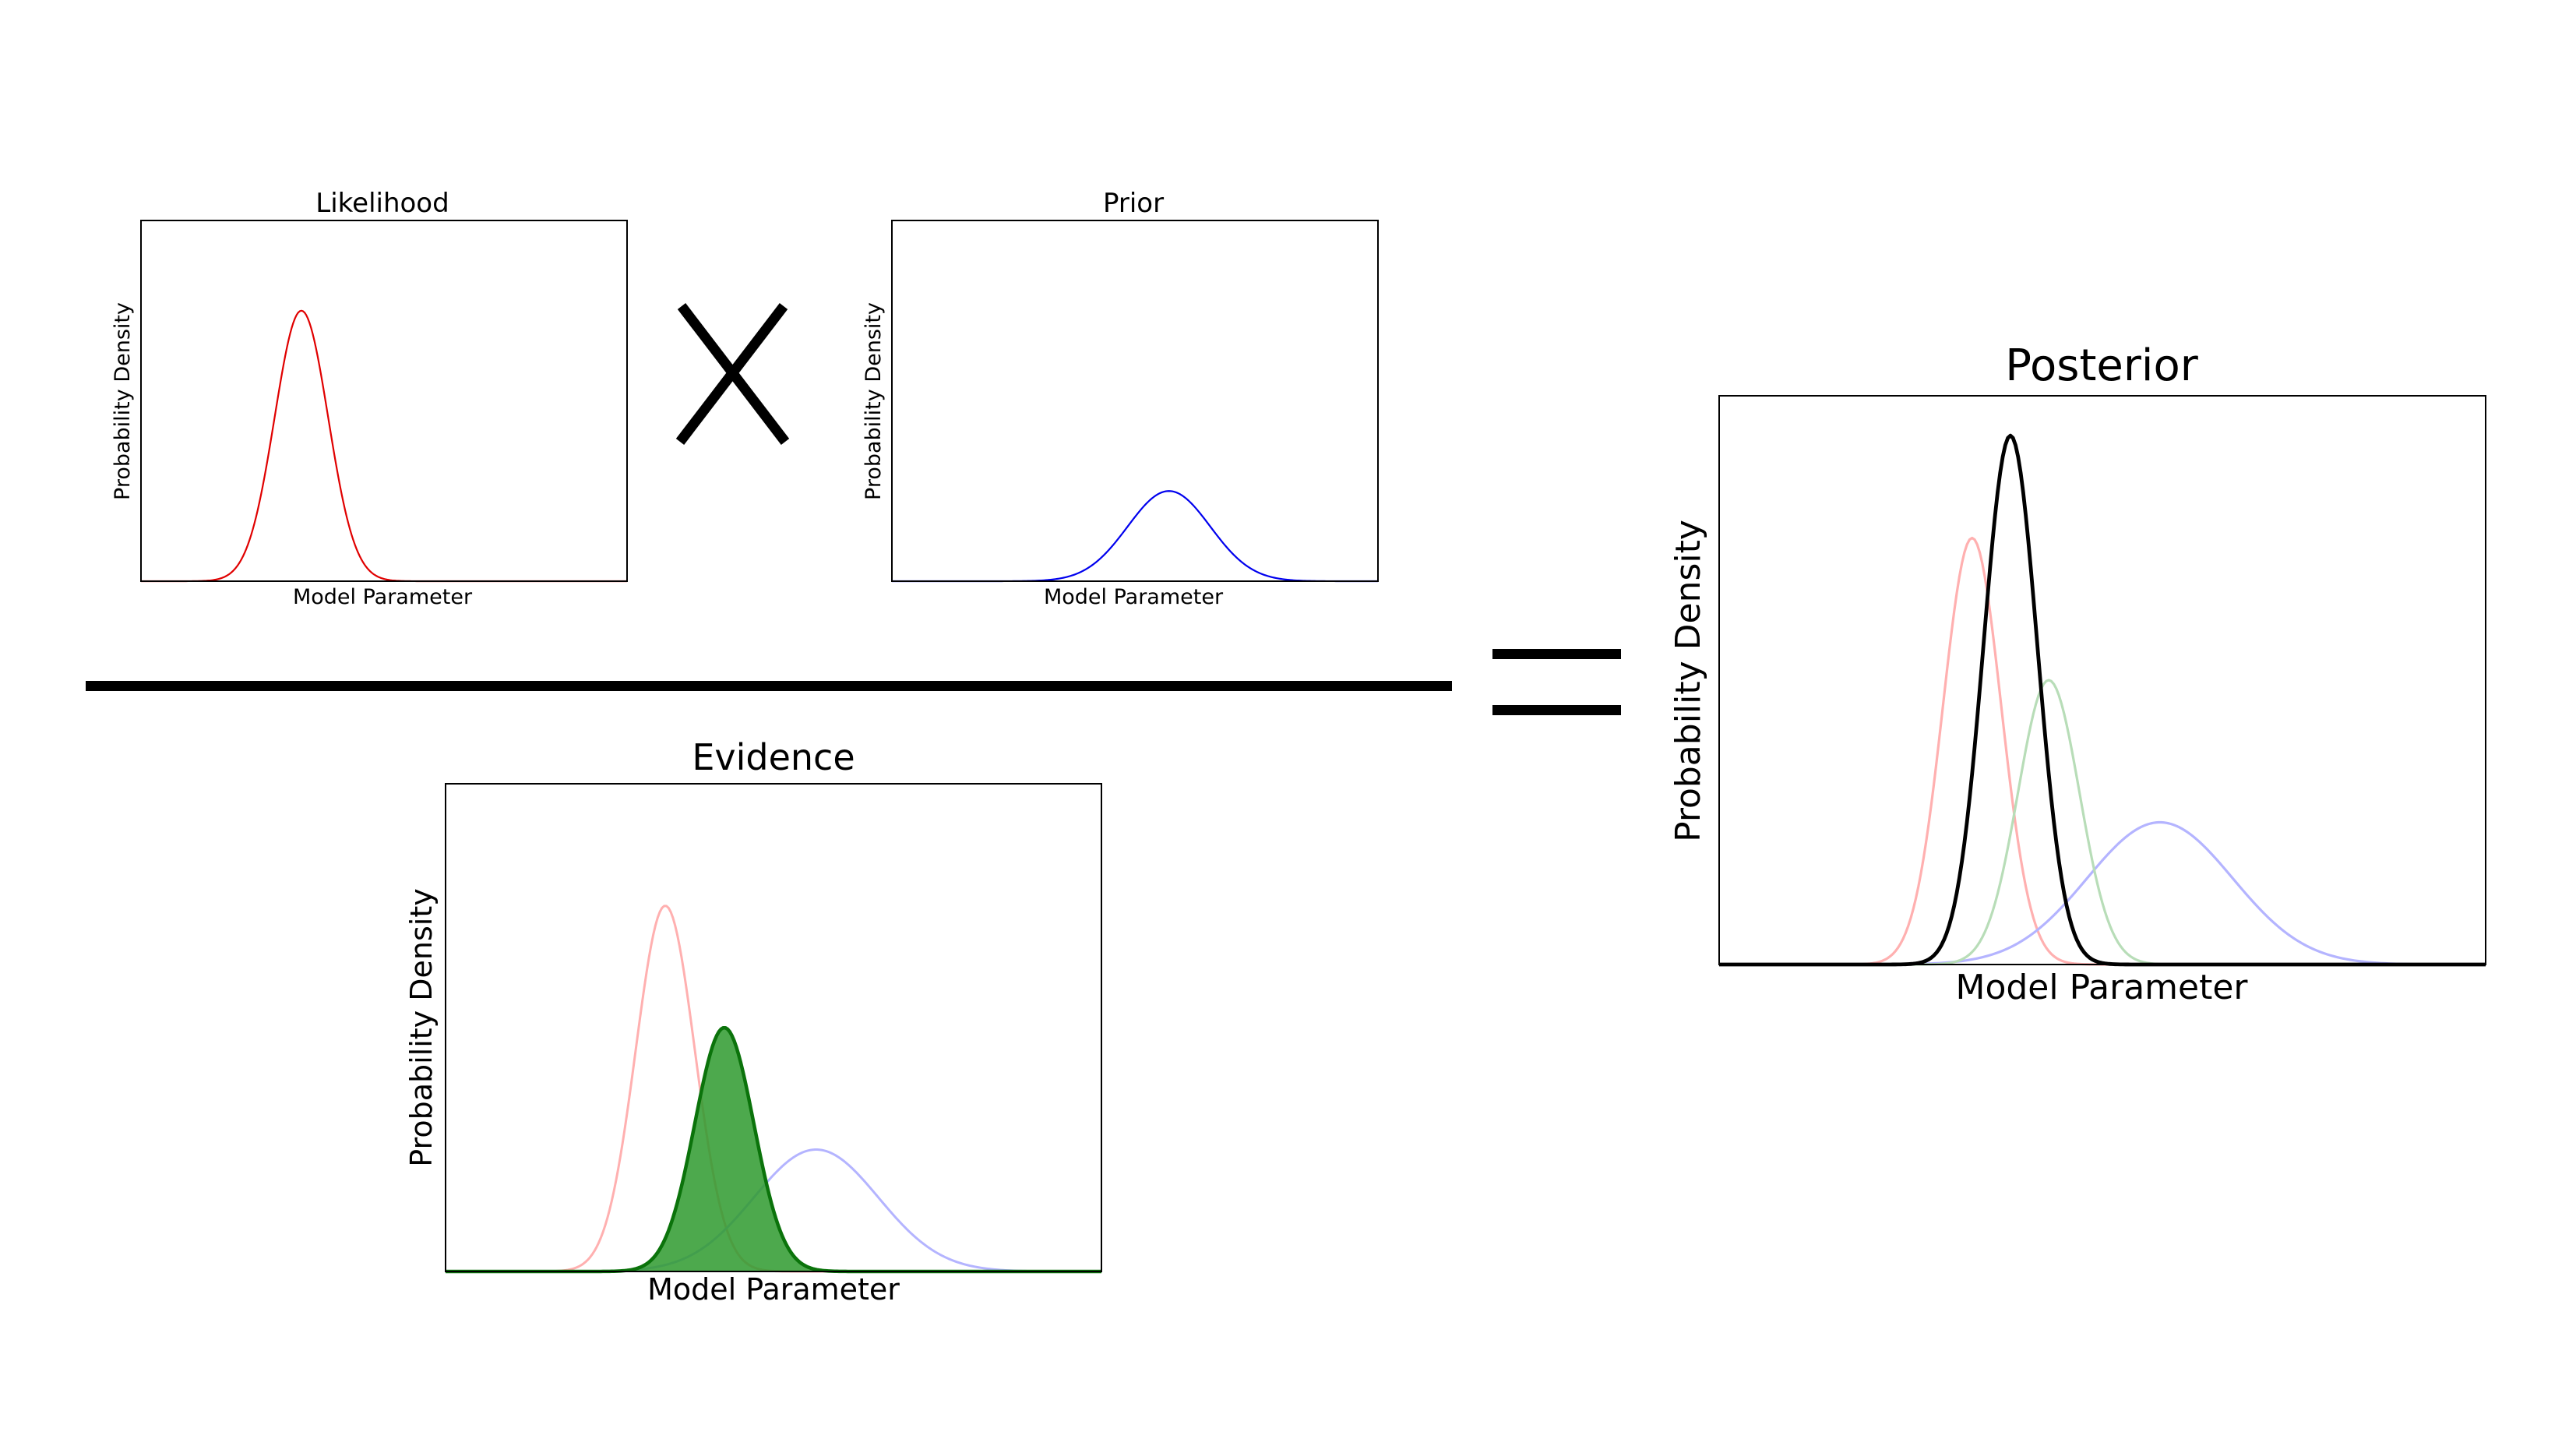 Image resolution: width=2576 pixels, height=1453 pixels. What do you see at coordinates (382, 203) in the screenshot?
I see `likelihood-title: Likelihood` at bounding box center [382, 203].